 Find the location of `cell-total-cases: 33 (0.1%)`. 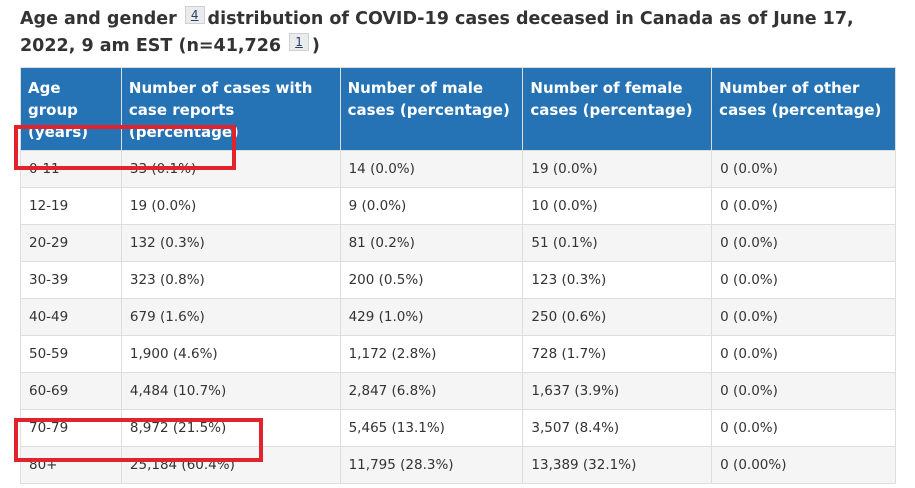

cell-total-cases: 33 (0.1%) is located at coordinates (230, 169).